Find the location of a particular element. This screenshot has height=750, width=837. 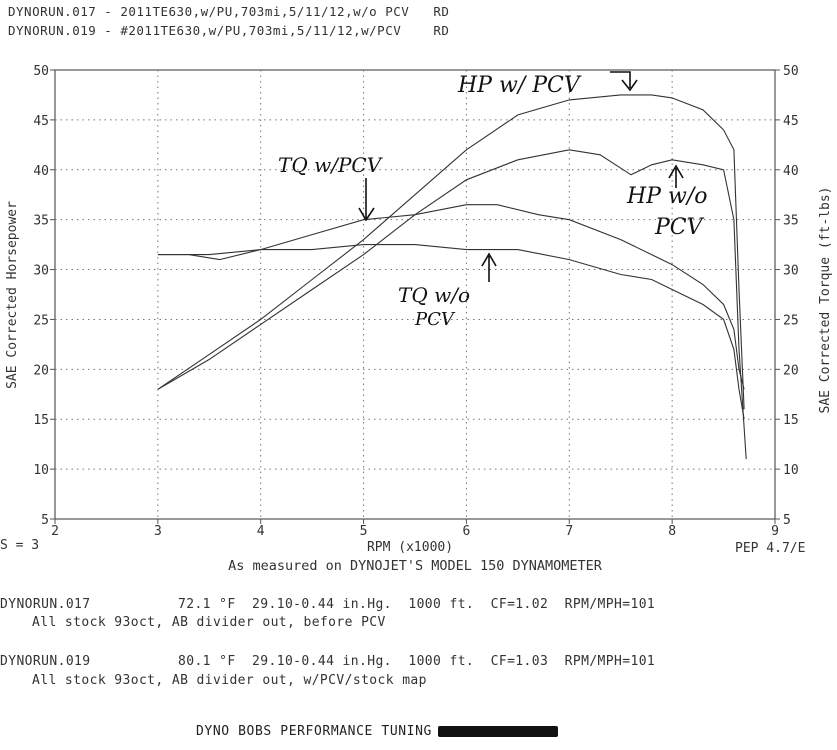

y-tick-label-right: 50 is located at coordinates (791, 71).